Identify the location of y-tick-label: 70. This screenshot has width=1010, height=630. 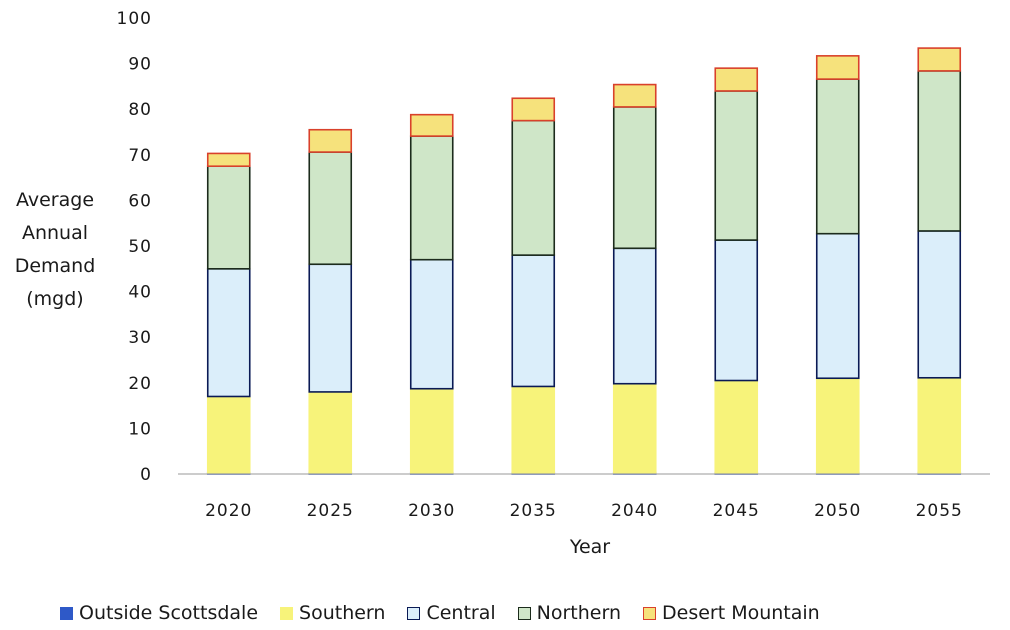
(140, 156).